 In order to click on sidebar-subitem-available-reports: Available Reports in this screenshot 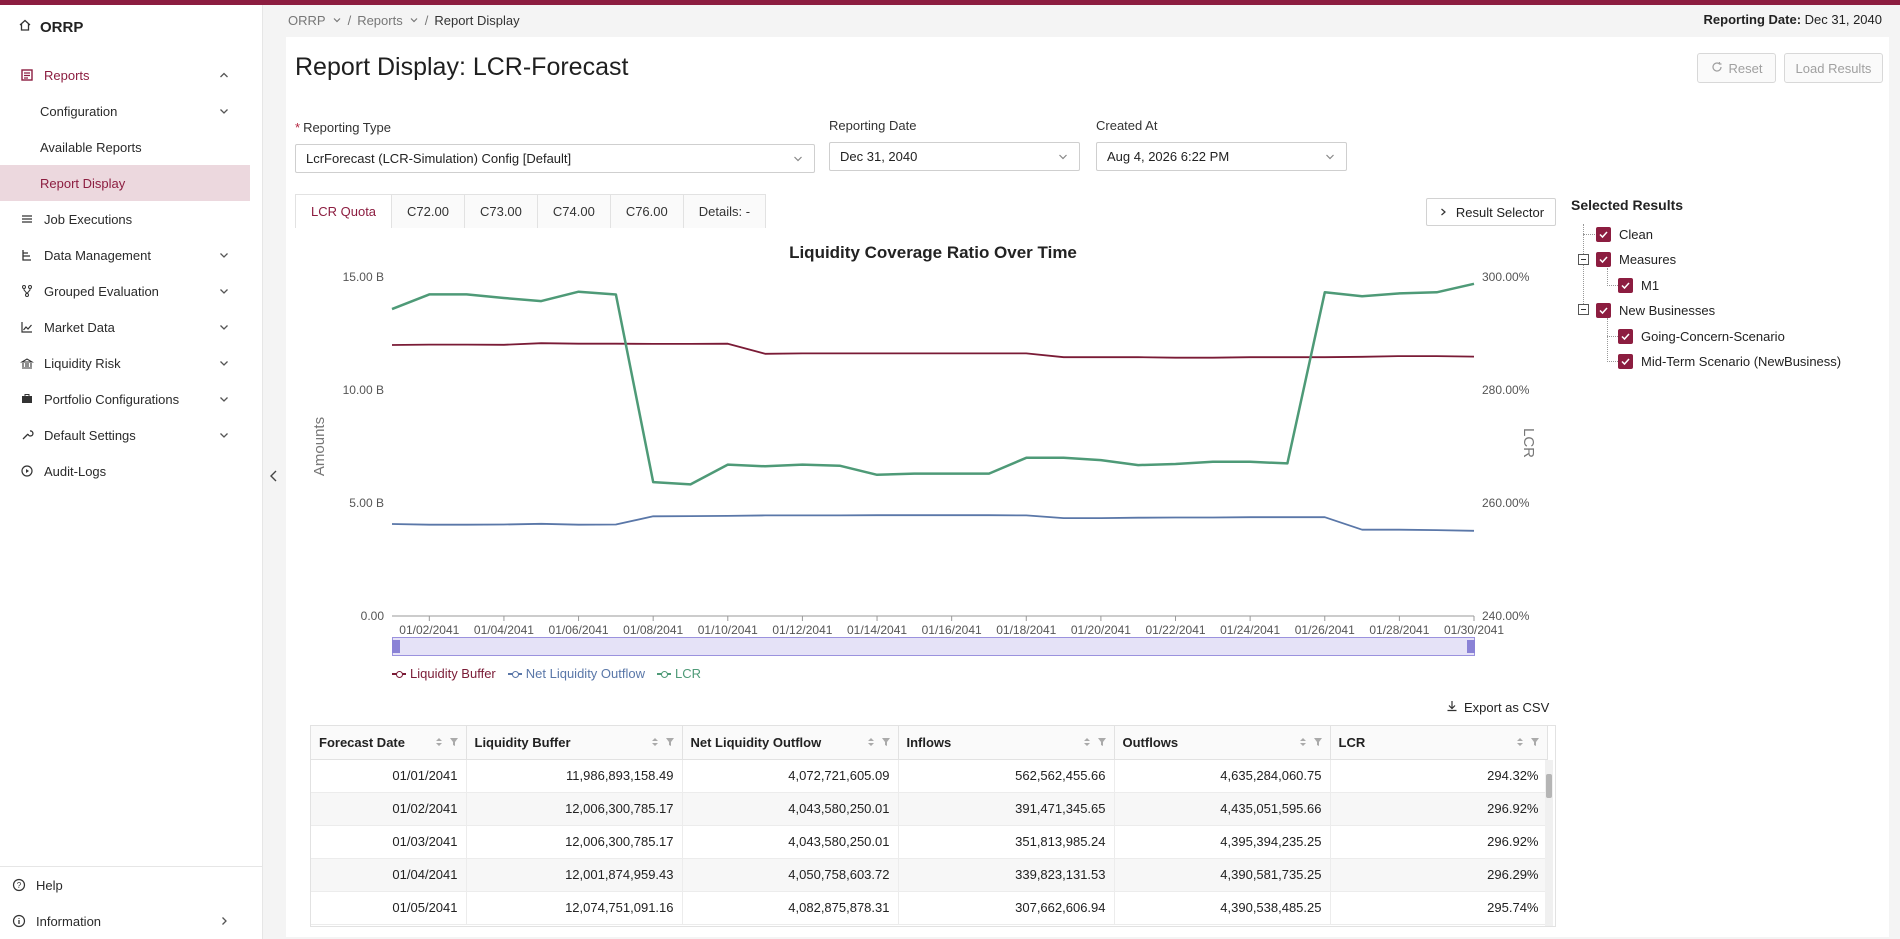, I will do `click(131, 147)`.